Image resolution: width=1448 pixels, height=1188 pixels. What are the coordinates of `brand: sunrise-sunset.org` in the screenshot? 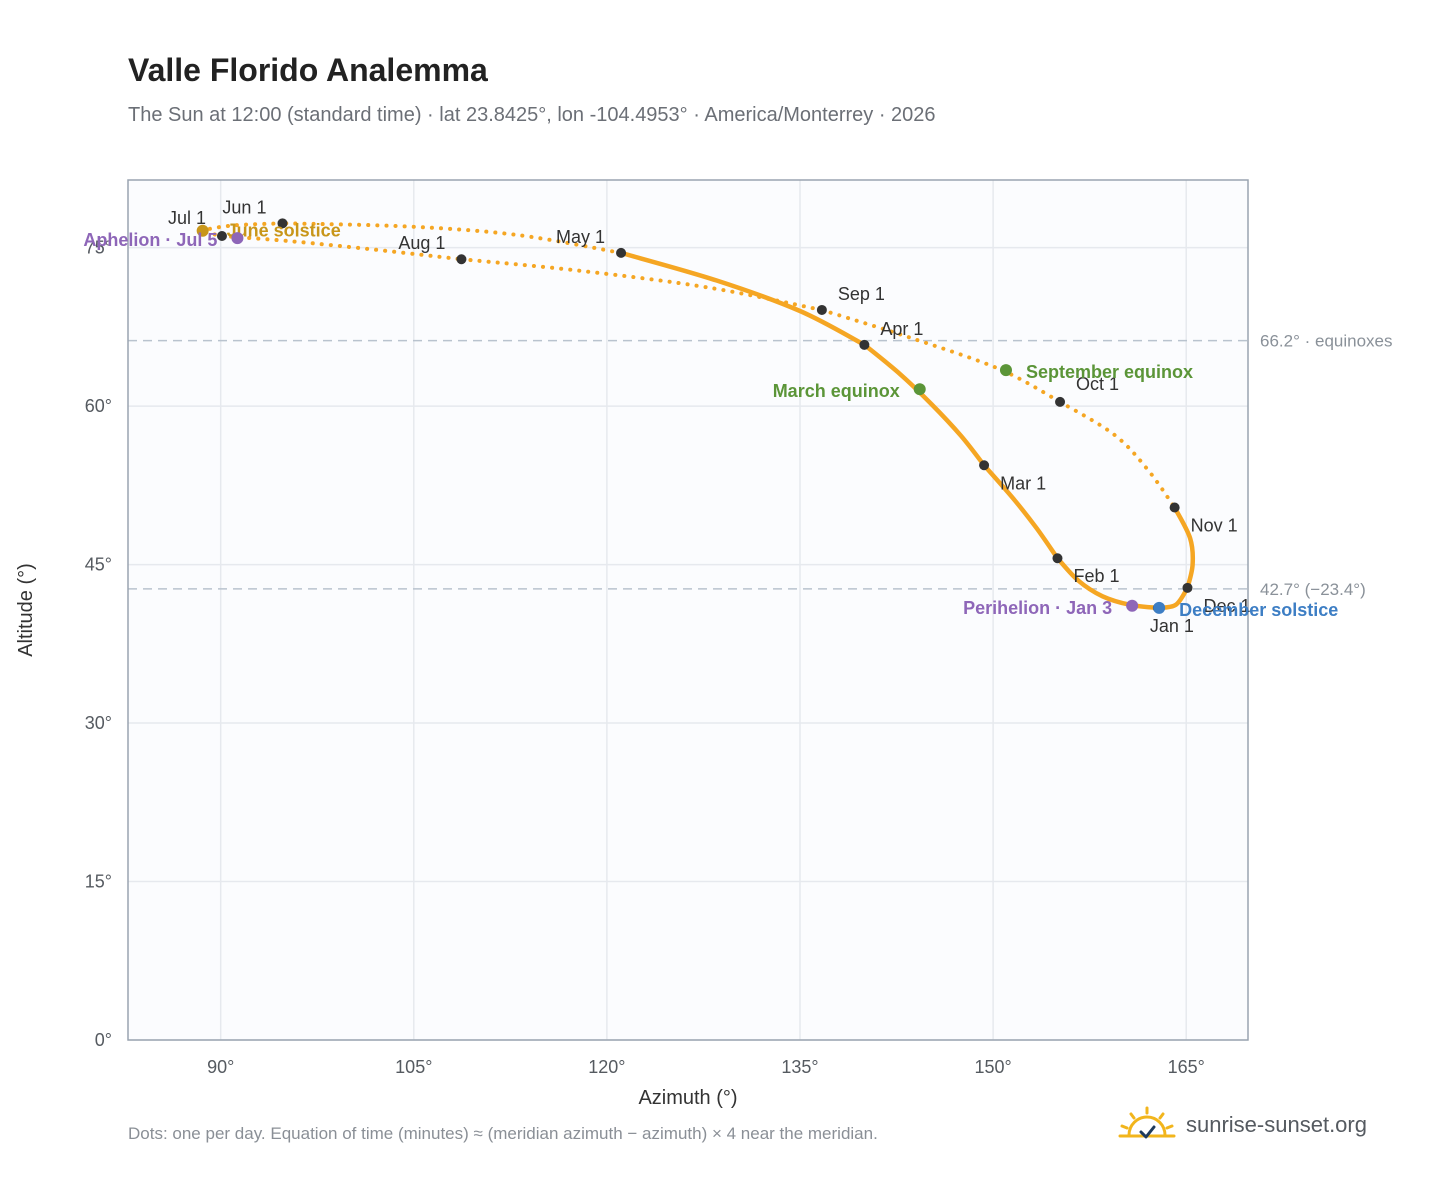 It's located at (1242, 1125).